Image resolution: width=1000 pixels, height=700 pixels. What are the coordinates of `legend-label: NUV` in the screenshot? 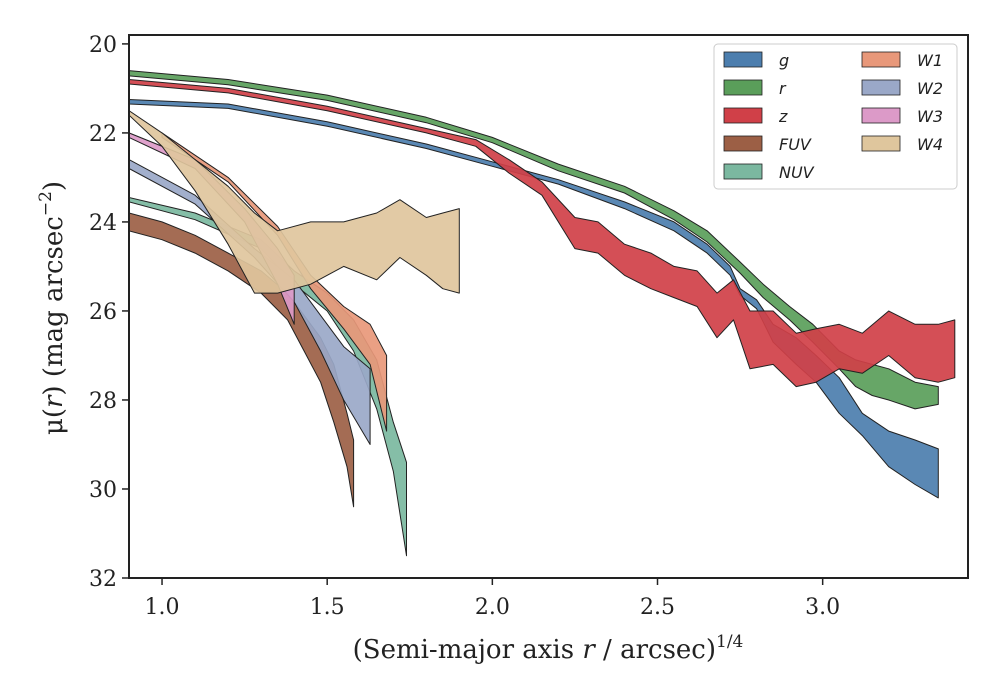 It's located at (797, 172).